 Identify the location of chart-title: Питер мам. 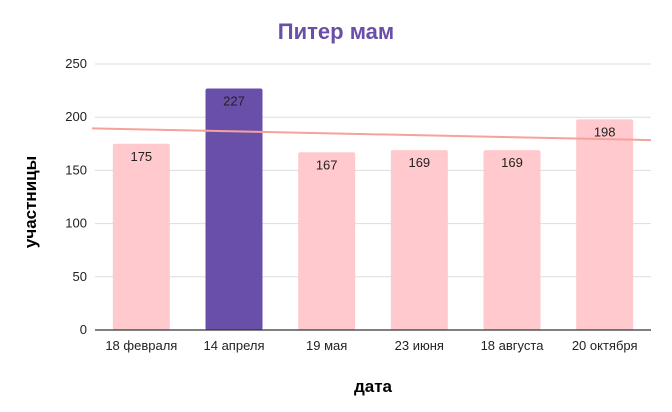
(336, 31).